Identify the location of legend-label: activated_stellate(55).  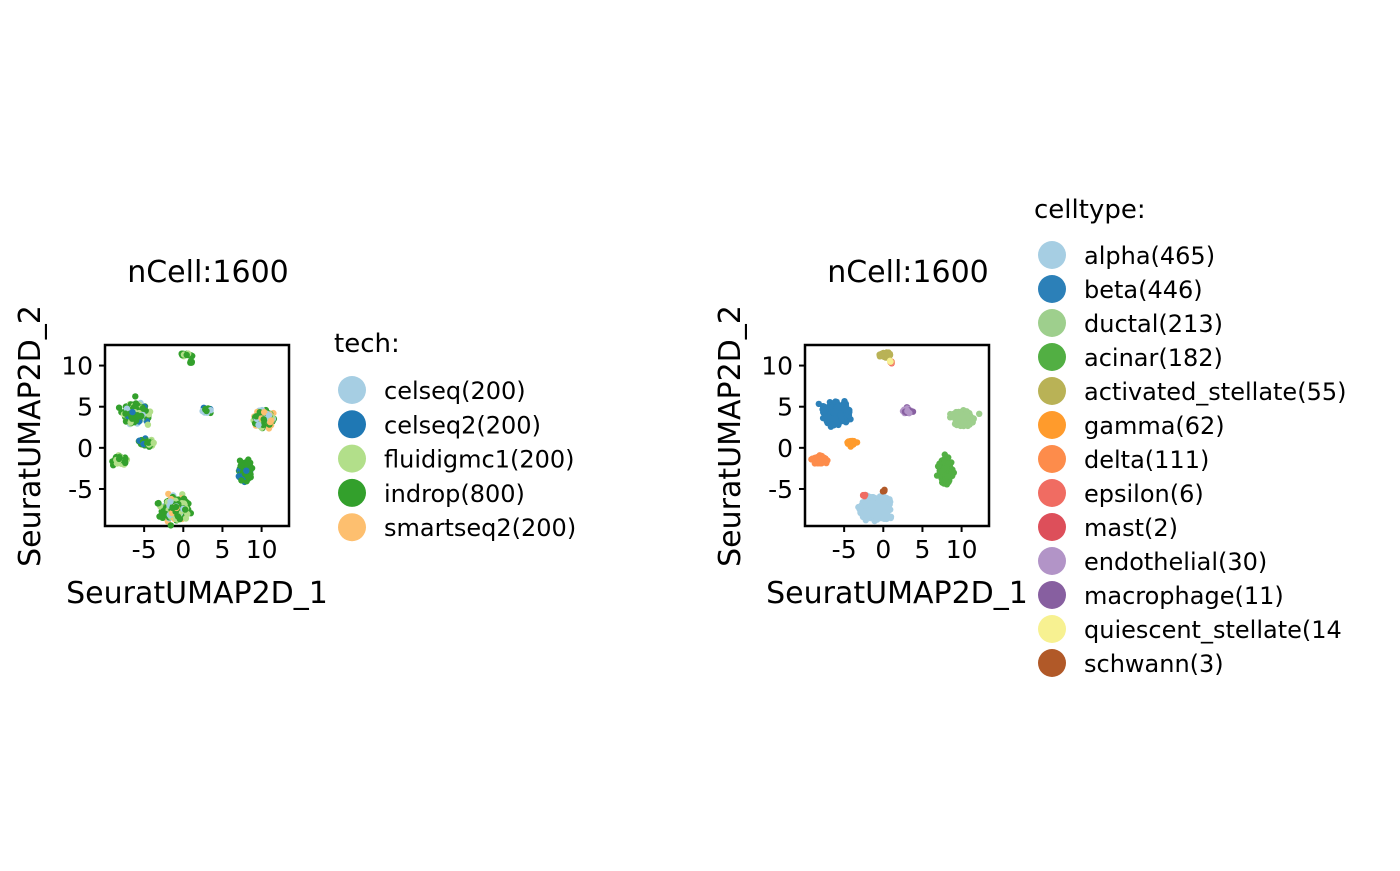
(1215, 392).